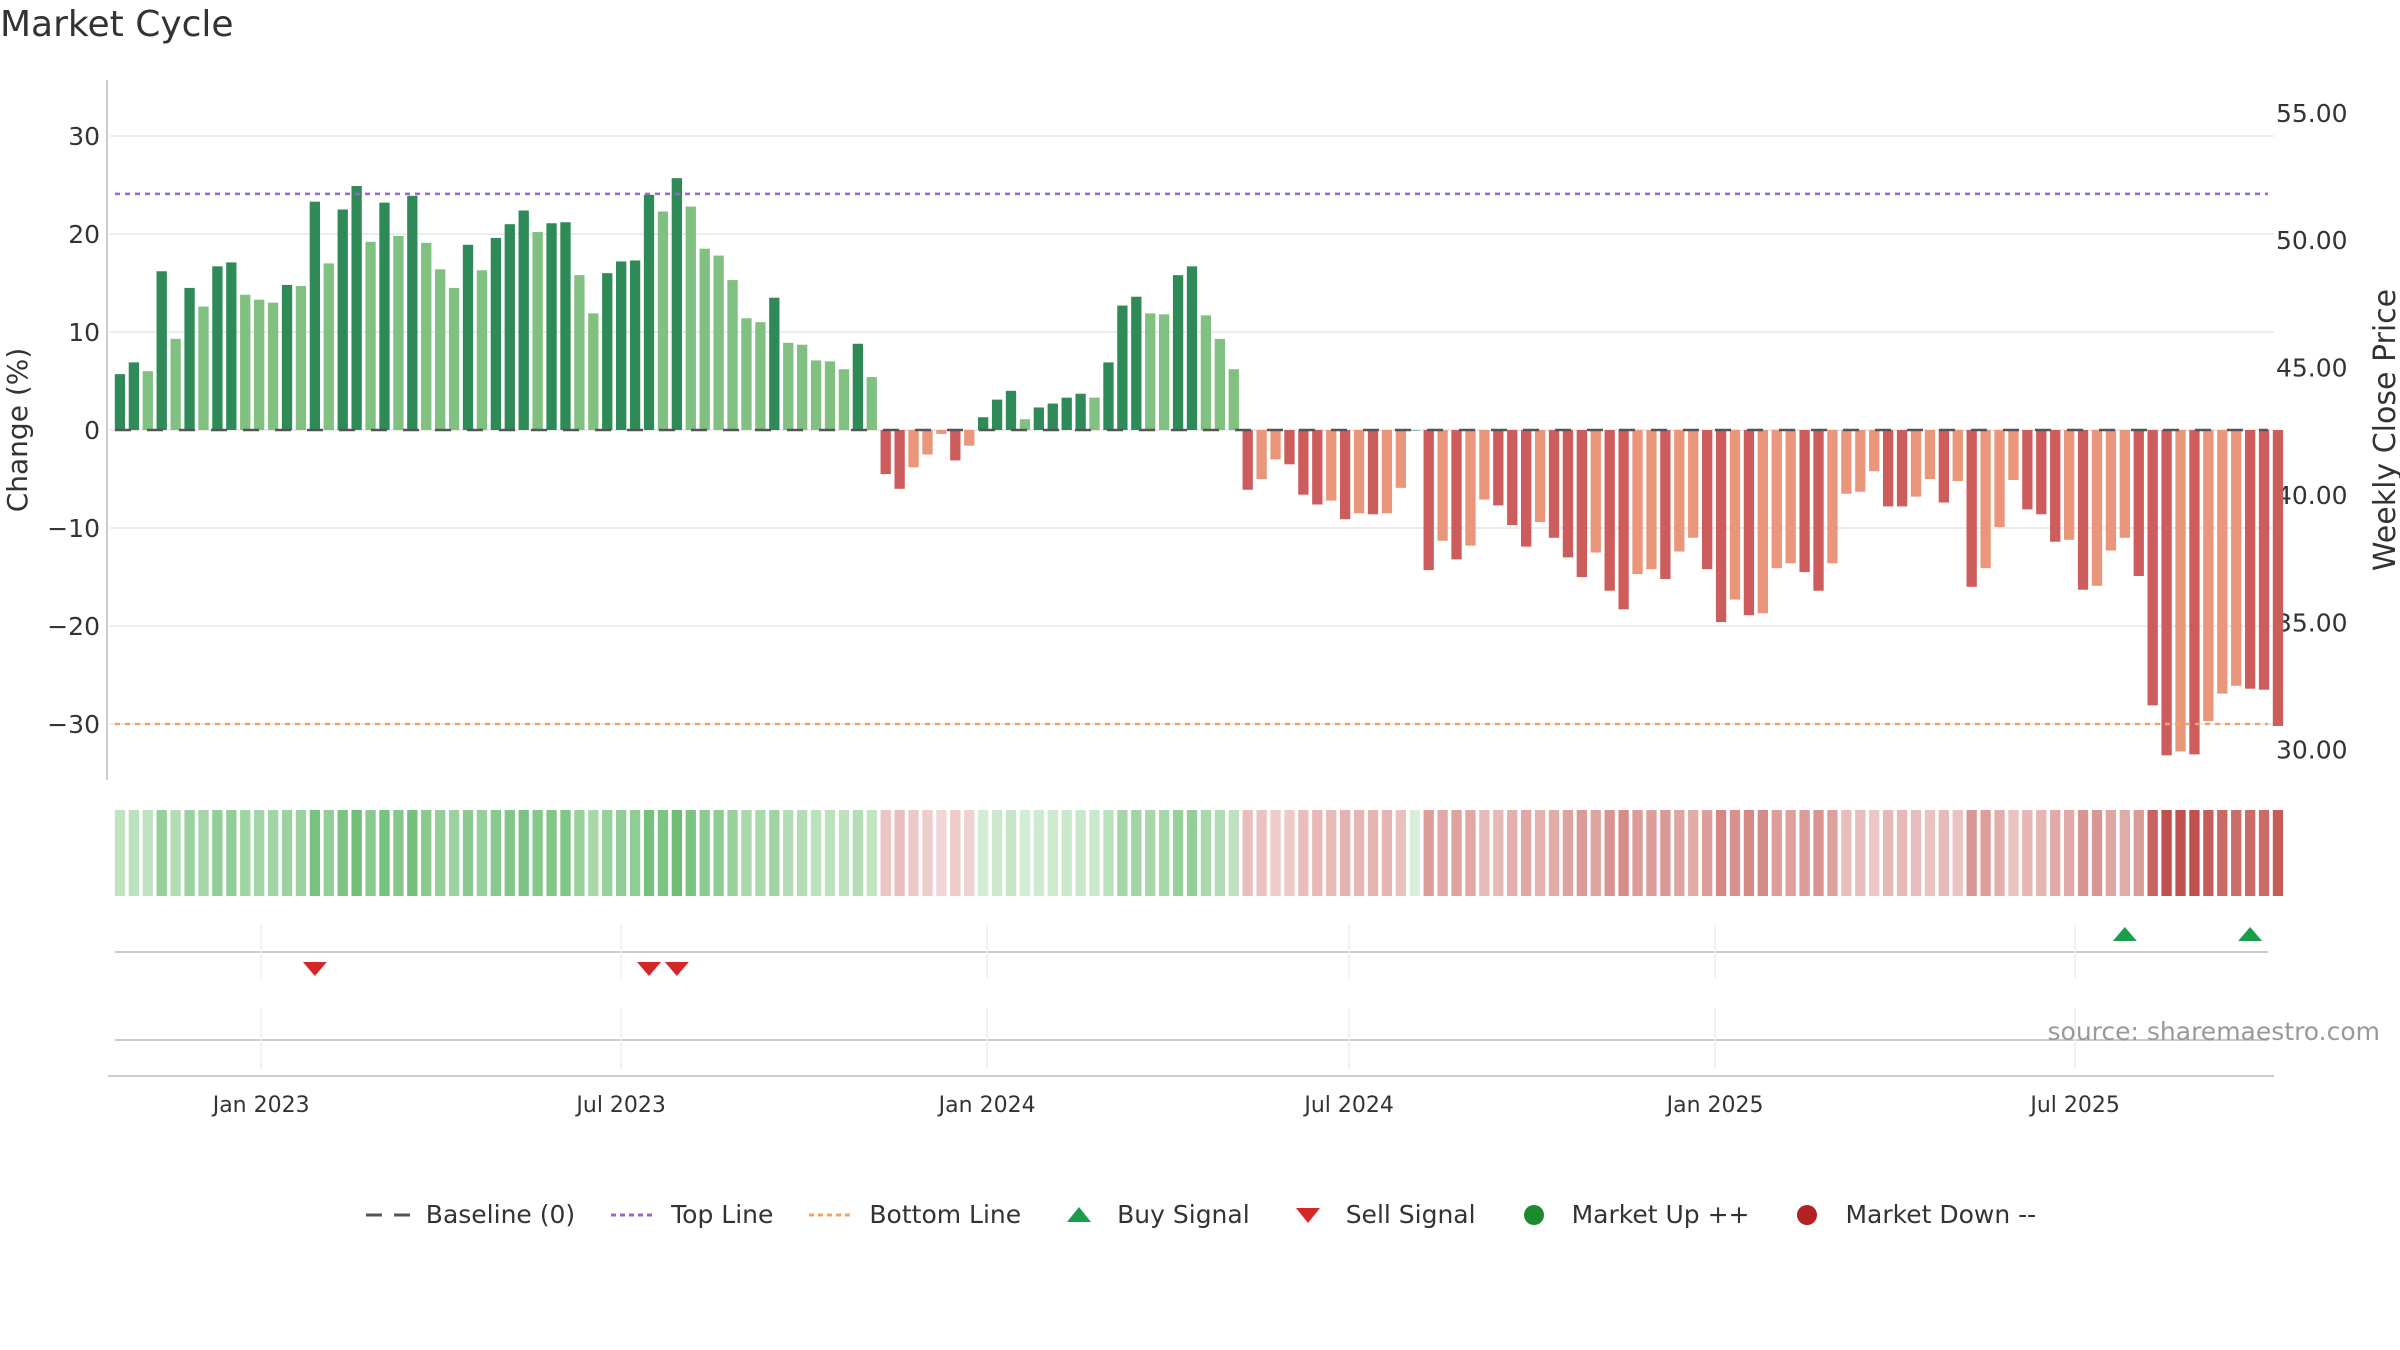 This screenshot has height=1350, width=2400. I want to click on legend-swatch-dotted-purple, so click(633, 1214).